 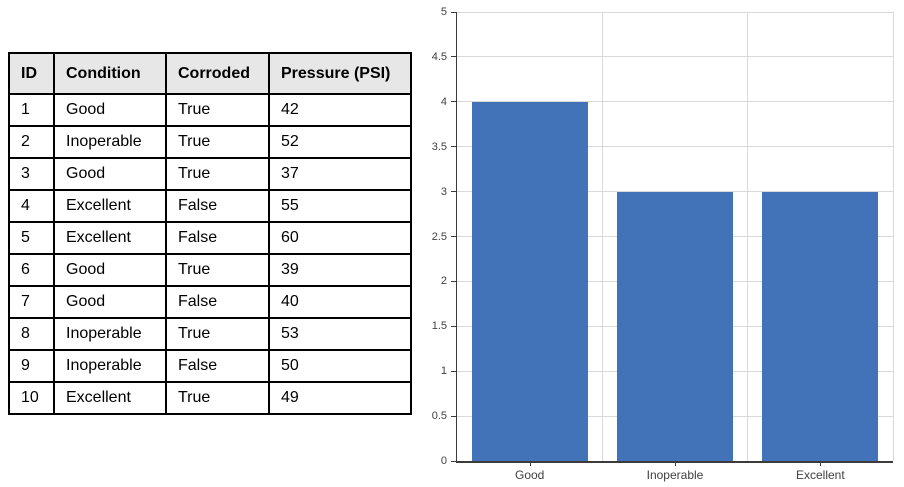 I want to click on table-row: 3 Good True 37, so click(x=210, y=174).